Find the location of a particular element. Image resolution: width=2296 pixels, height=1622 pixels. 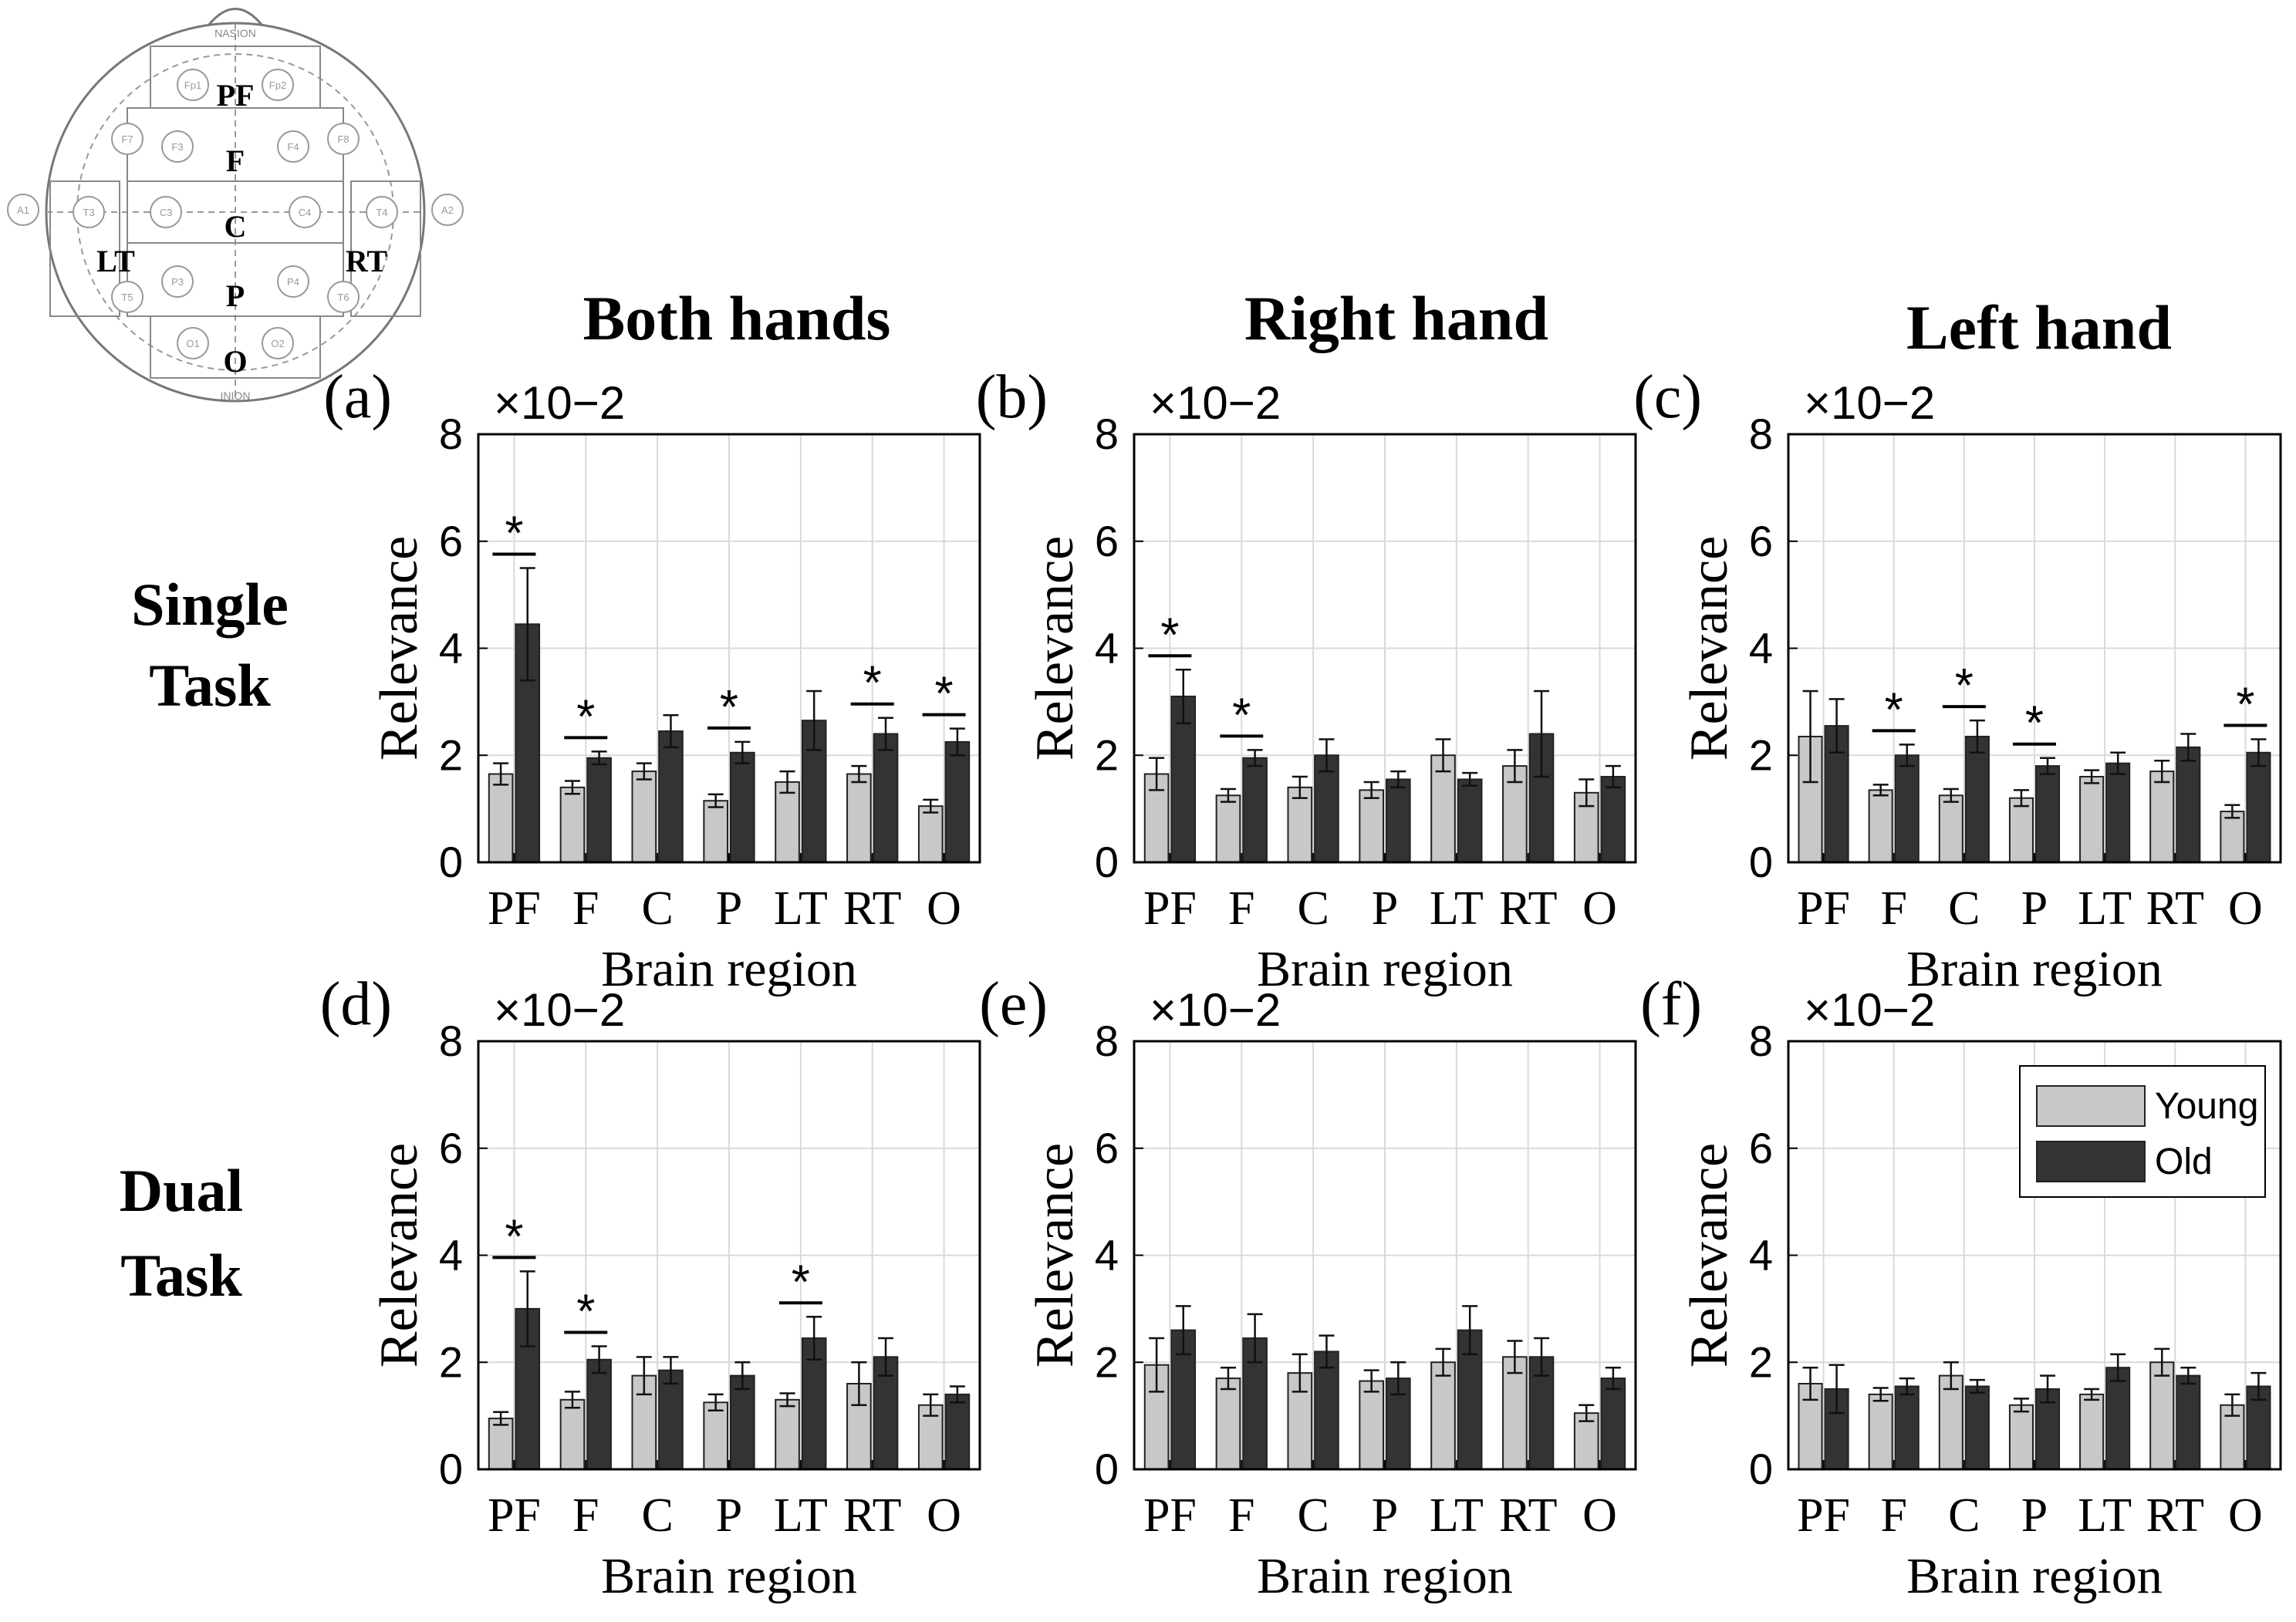

electrode-label: A1 is located at coordinates (23, 210).